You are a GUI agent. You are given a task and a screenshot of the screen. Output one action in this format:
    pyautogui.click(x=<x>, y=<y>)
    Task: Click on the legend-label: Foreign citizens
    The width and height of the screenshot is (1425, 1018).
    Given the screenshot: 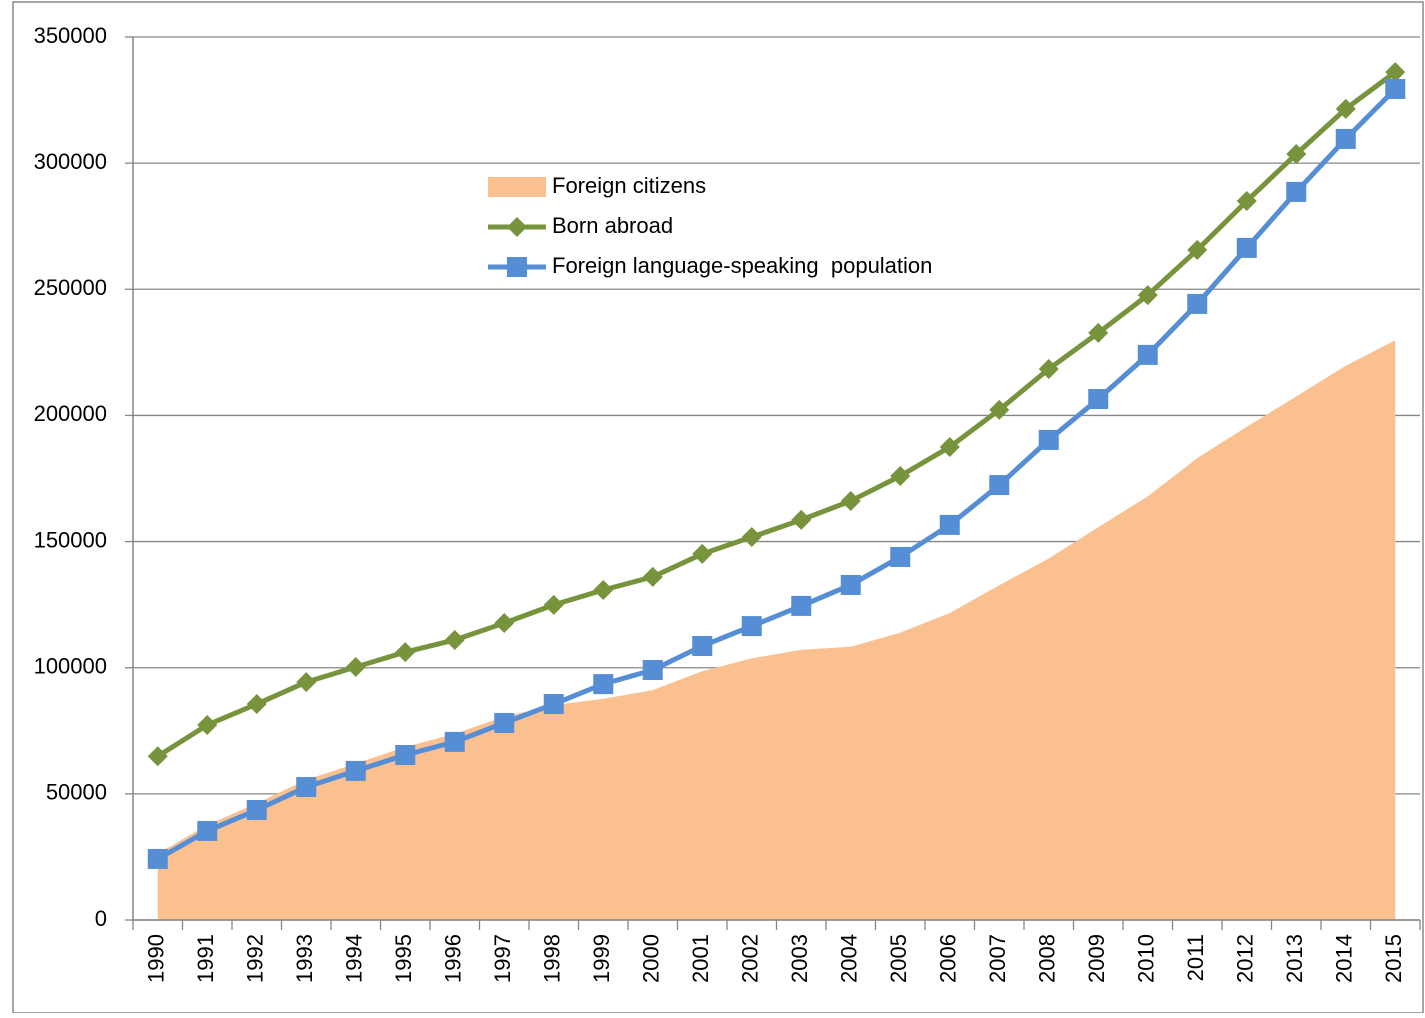 What is the action you would take?
    pyautogui.click(x=629, y=185)
    